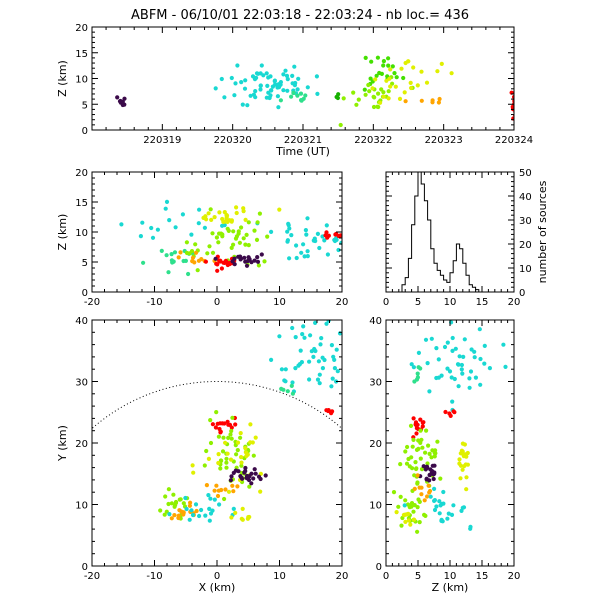  Describe the element at coordinates (525, 173) in the screenshot. I see `y-tick-label: 50` at that location.